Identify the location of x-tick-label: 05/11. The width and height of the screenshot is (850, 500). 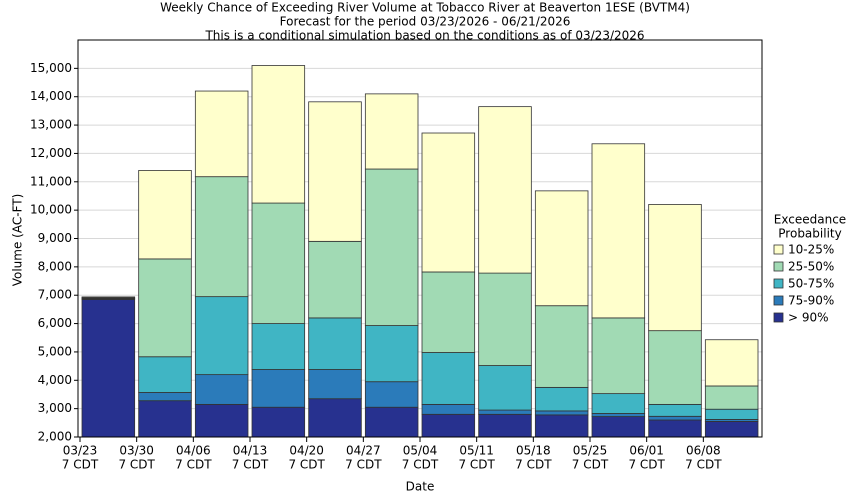
(476, 451).